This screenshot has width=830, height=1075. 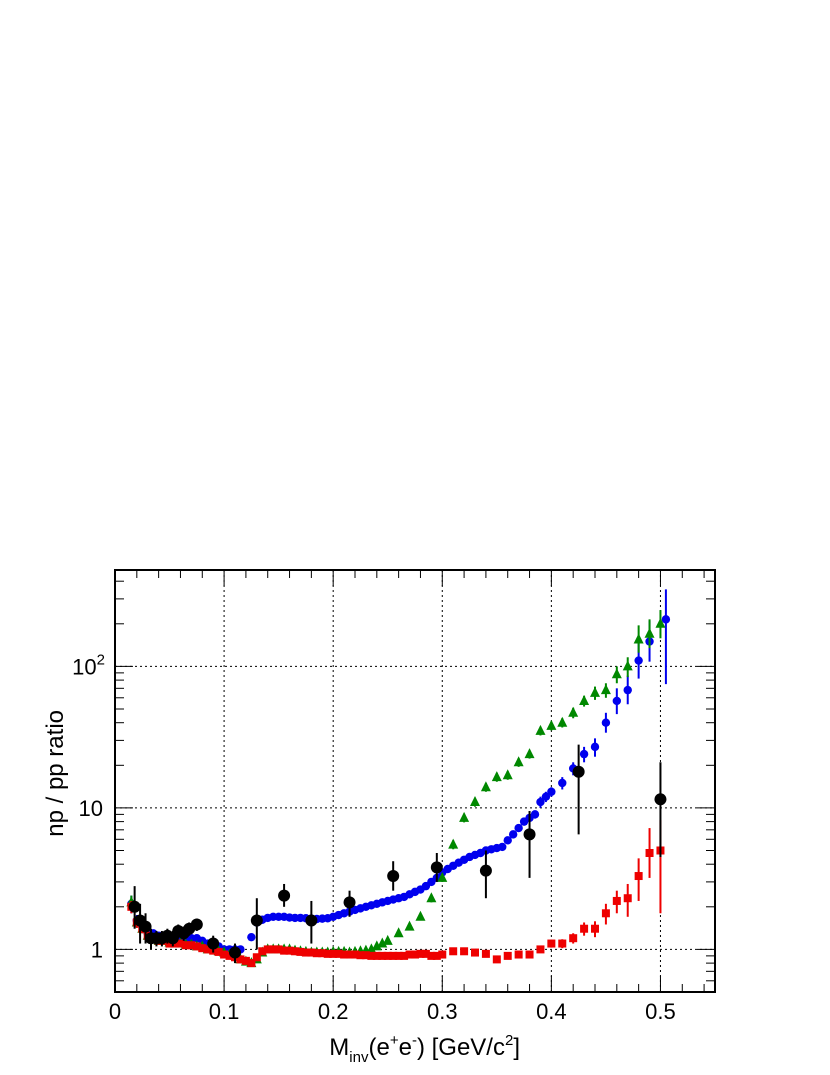 I want to click on x-tick-label: 0.3, so click(x=442, y=1011).